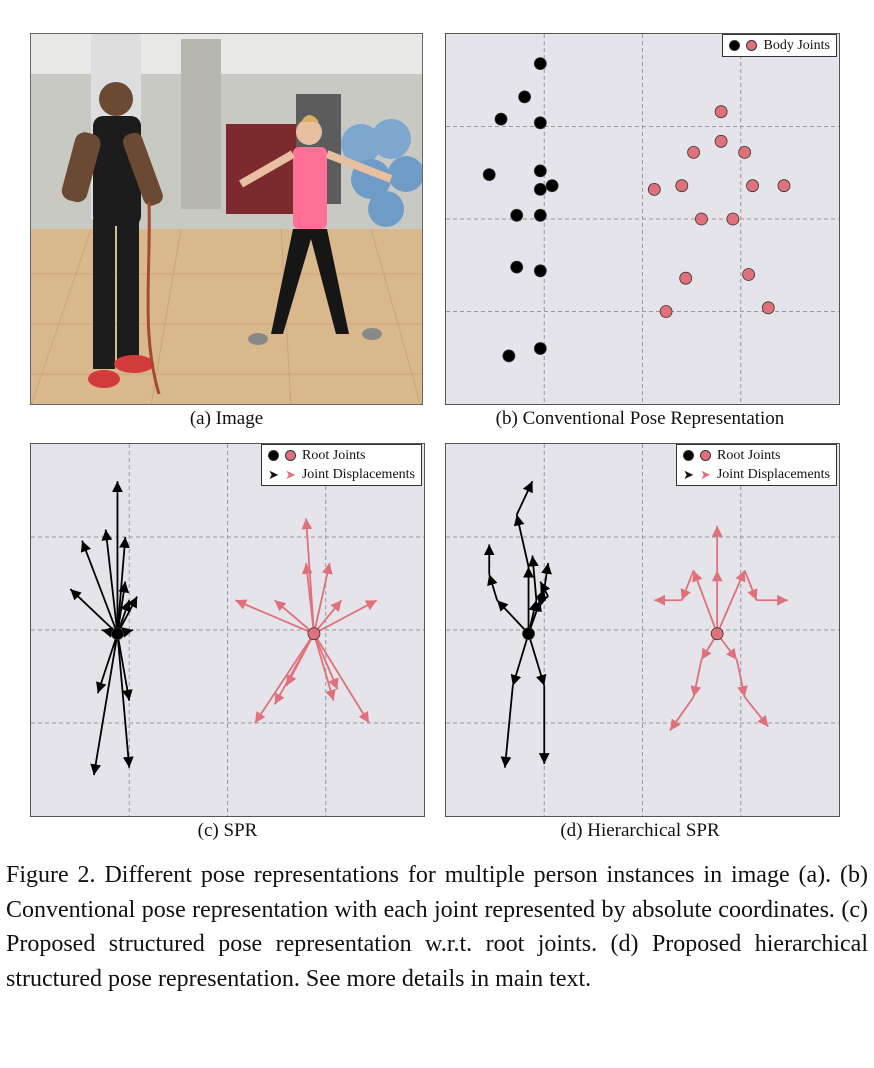 The width and height of the screenshot is (874, 1068). I want to click on legend-b: Body Joints, so click(779, 45).